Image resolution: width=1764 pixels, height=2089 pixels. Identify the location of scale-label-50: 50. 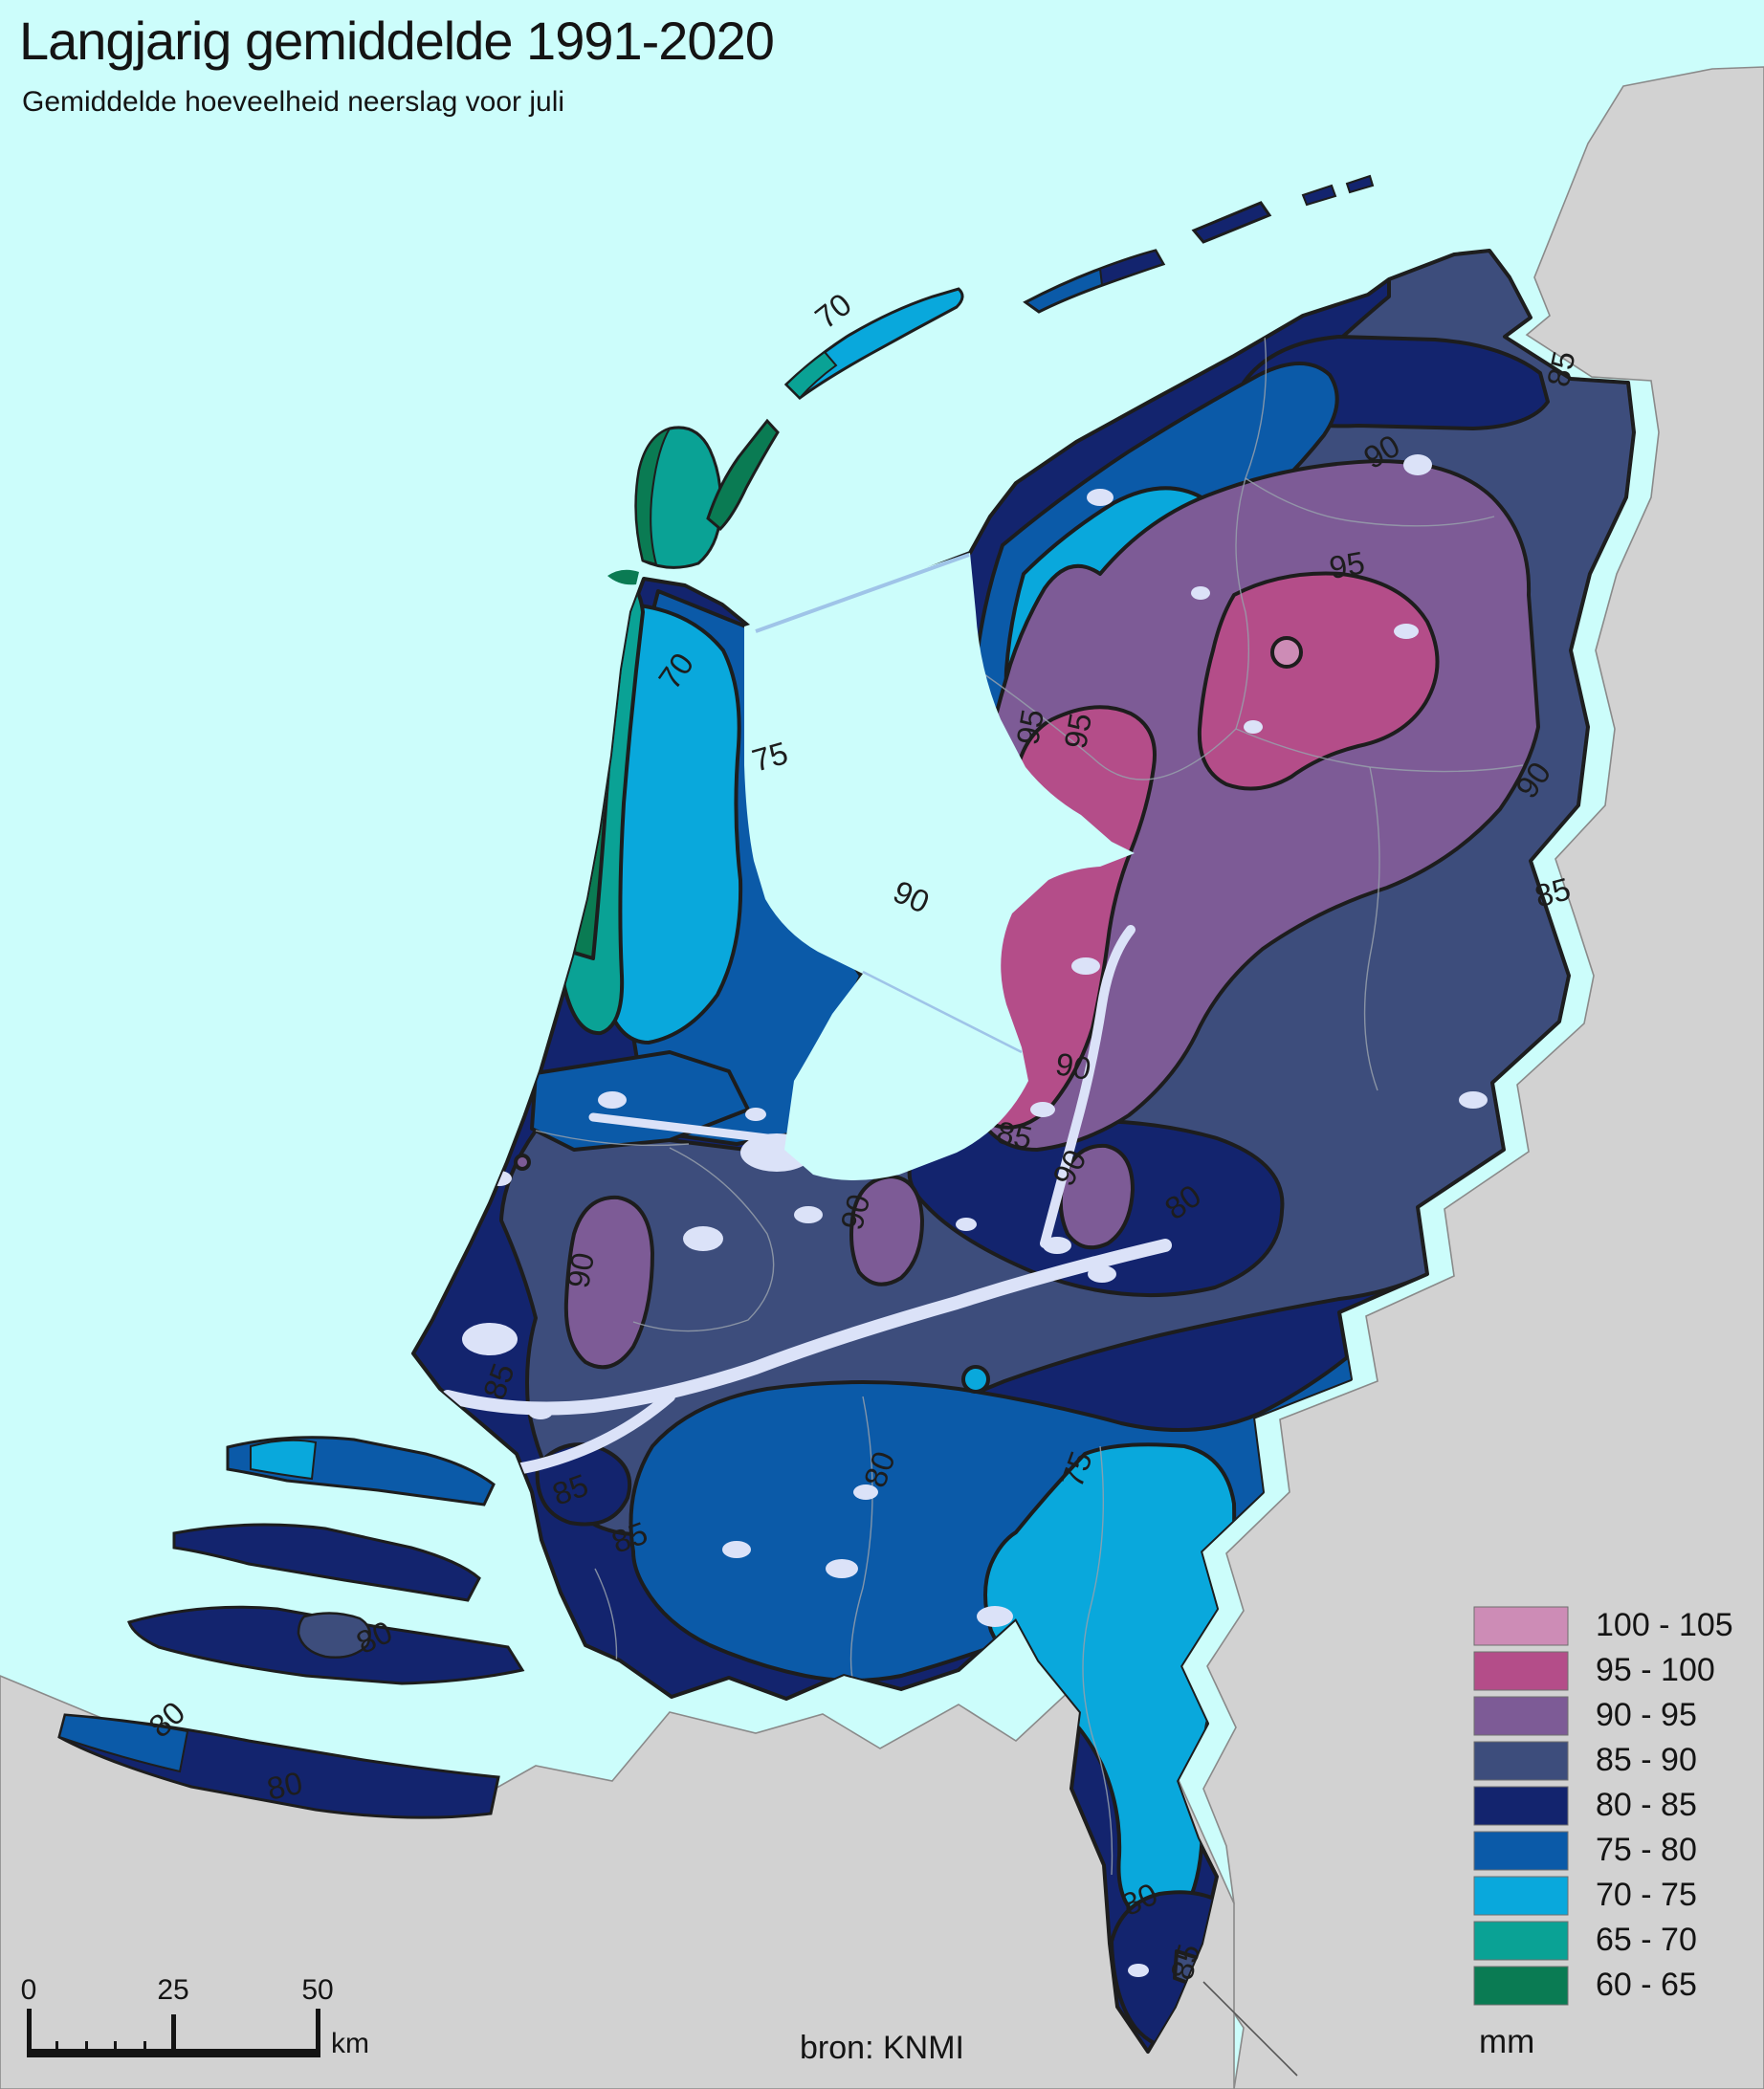
(317, 1990).